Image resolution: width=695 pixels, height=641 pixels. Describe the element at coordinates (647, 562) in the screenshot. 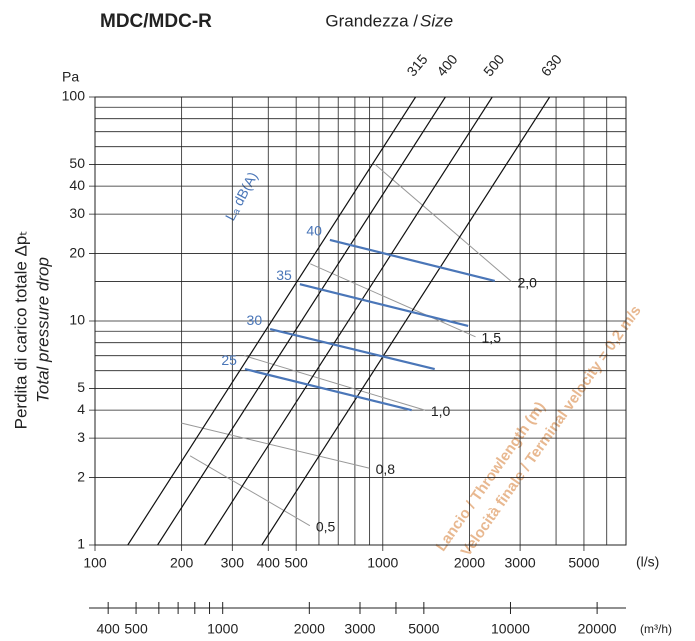

I see `x-unit: (l/s)` at that location.